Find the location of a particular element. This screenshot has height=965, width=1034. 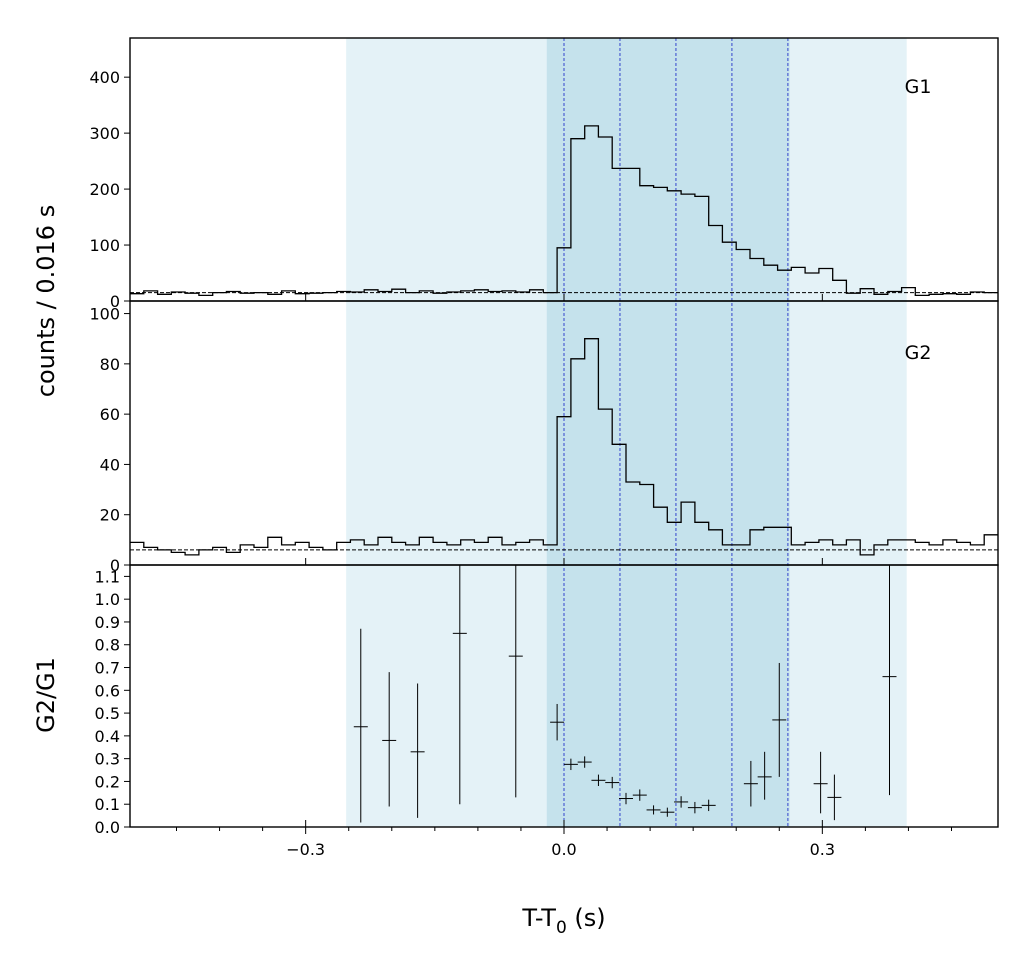

g1-label: G1 is located at coordinates (918, 87).